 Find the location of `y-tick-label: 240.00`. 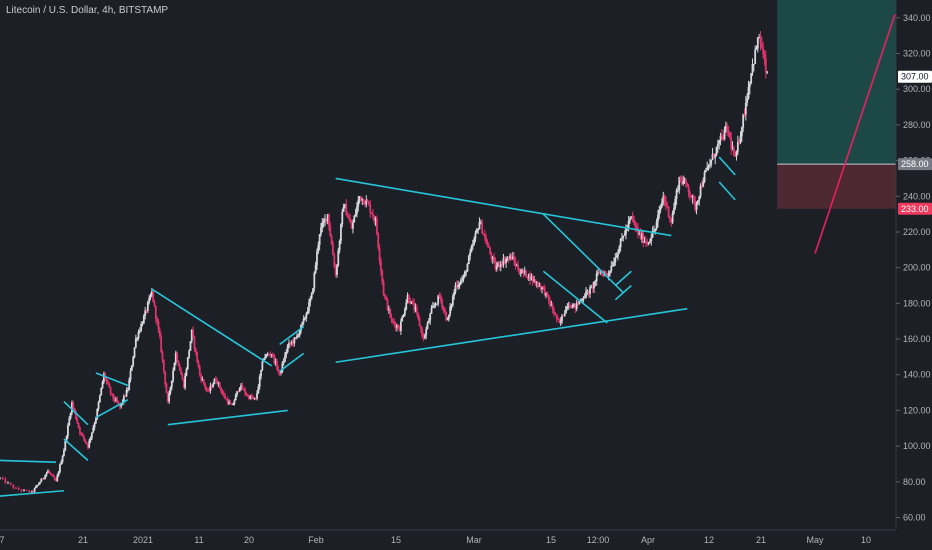

y-tick-label: 240.00 is located at coordinates (917, 196).